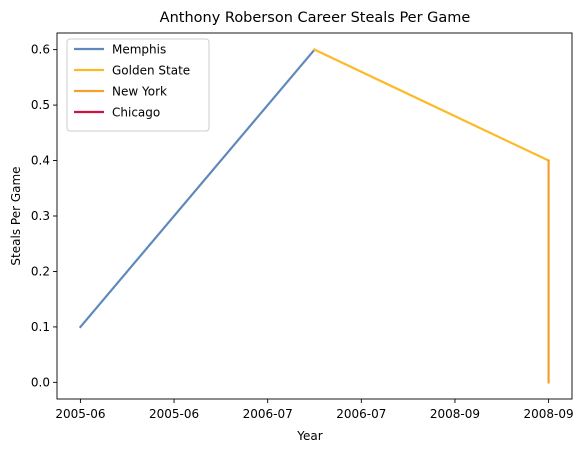  Describe the element at coordinates (40, 327) in the screenshot. I see `y-tick-label: 0.1` at that location.